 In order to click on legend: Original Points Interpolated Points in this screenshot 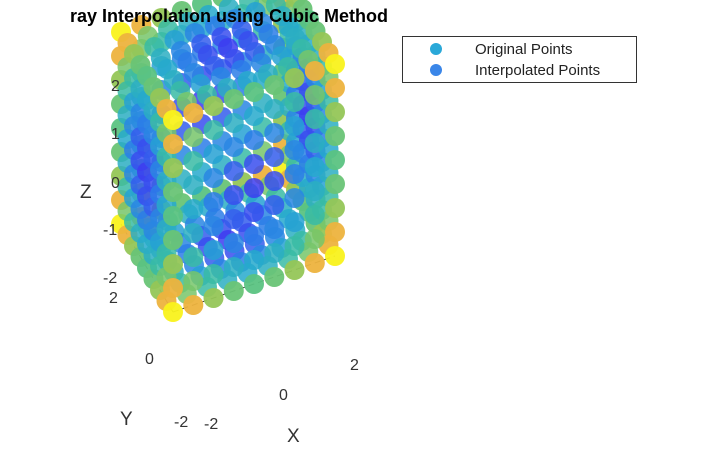, I will do `click(519, 59)`.